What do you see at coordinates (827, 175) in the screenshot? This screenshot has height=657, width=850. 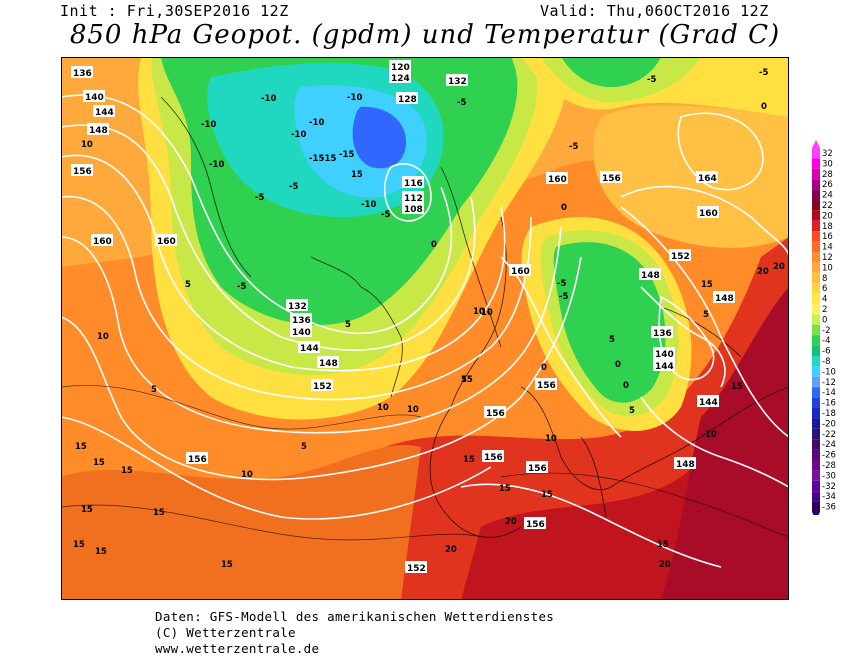 I see `legend-label: 28` at bounding box center [827, 175].